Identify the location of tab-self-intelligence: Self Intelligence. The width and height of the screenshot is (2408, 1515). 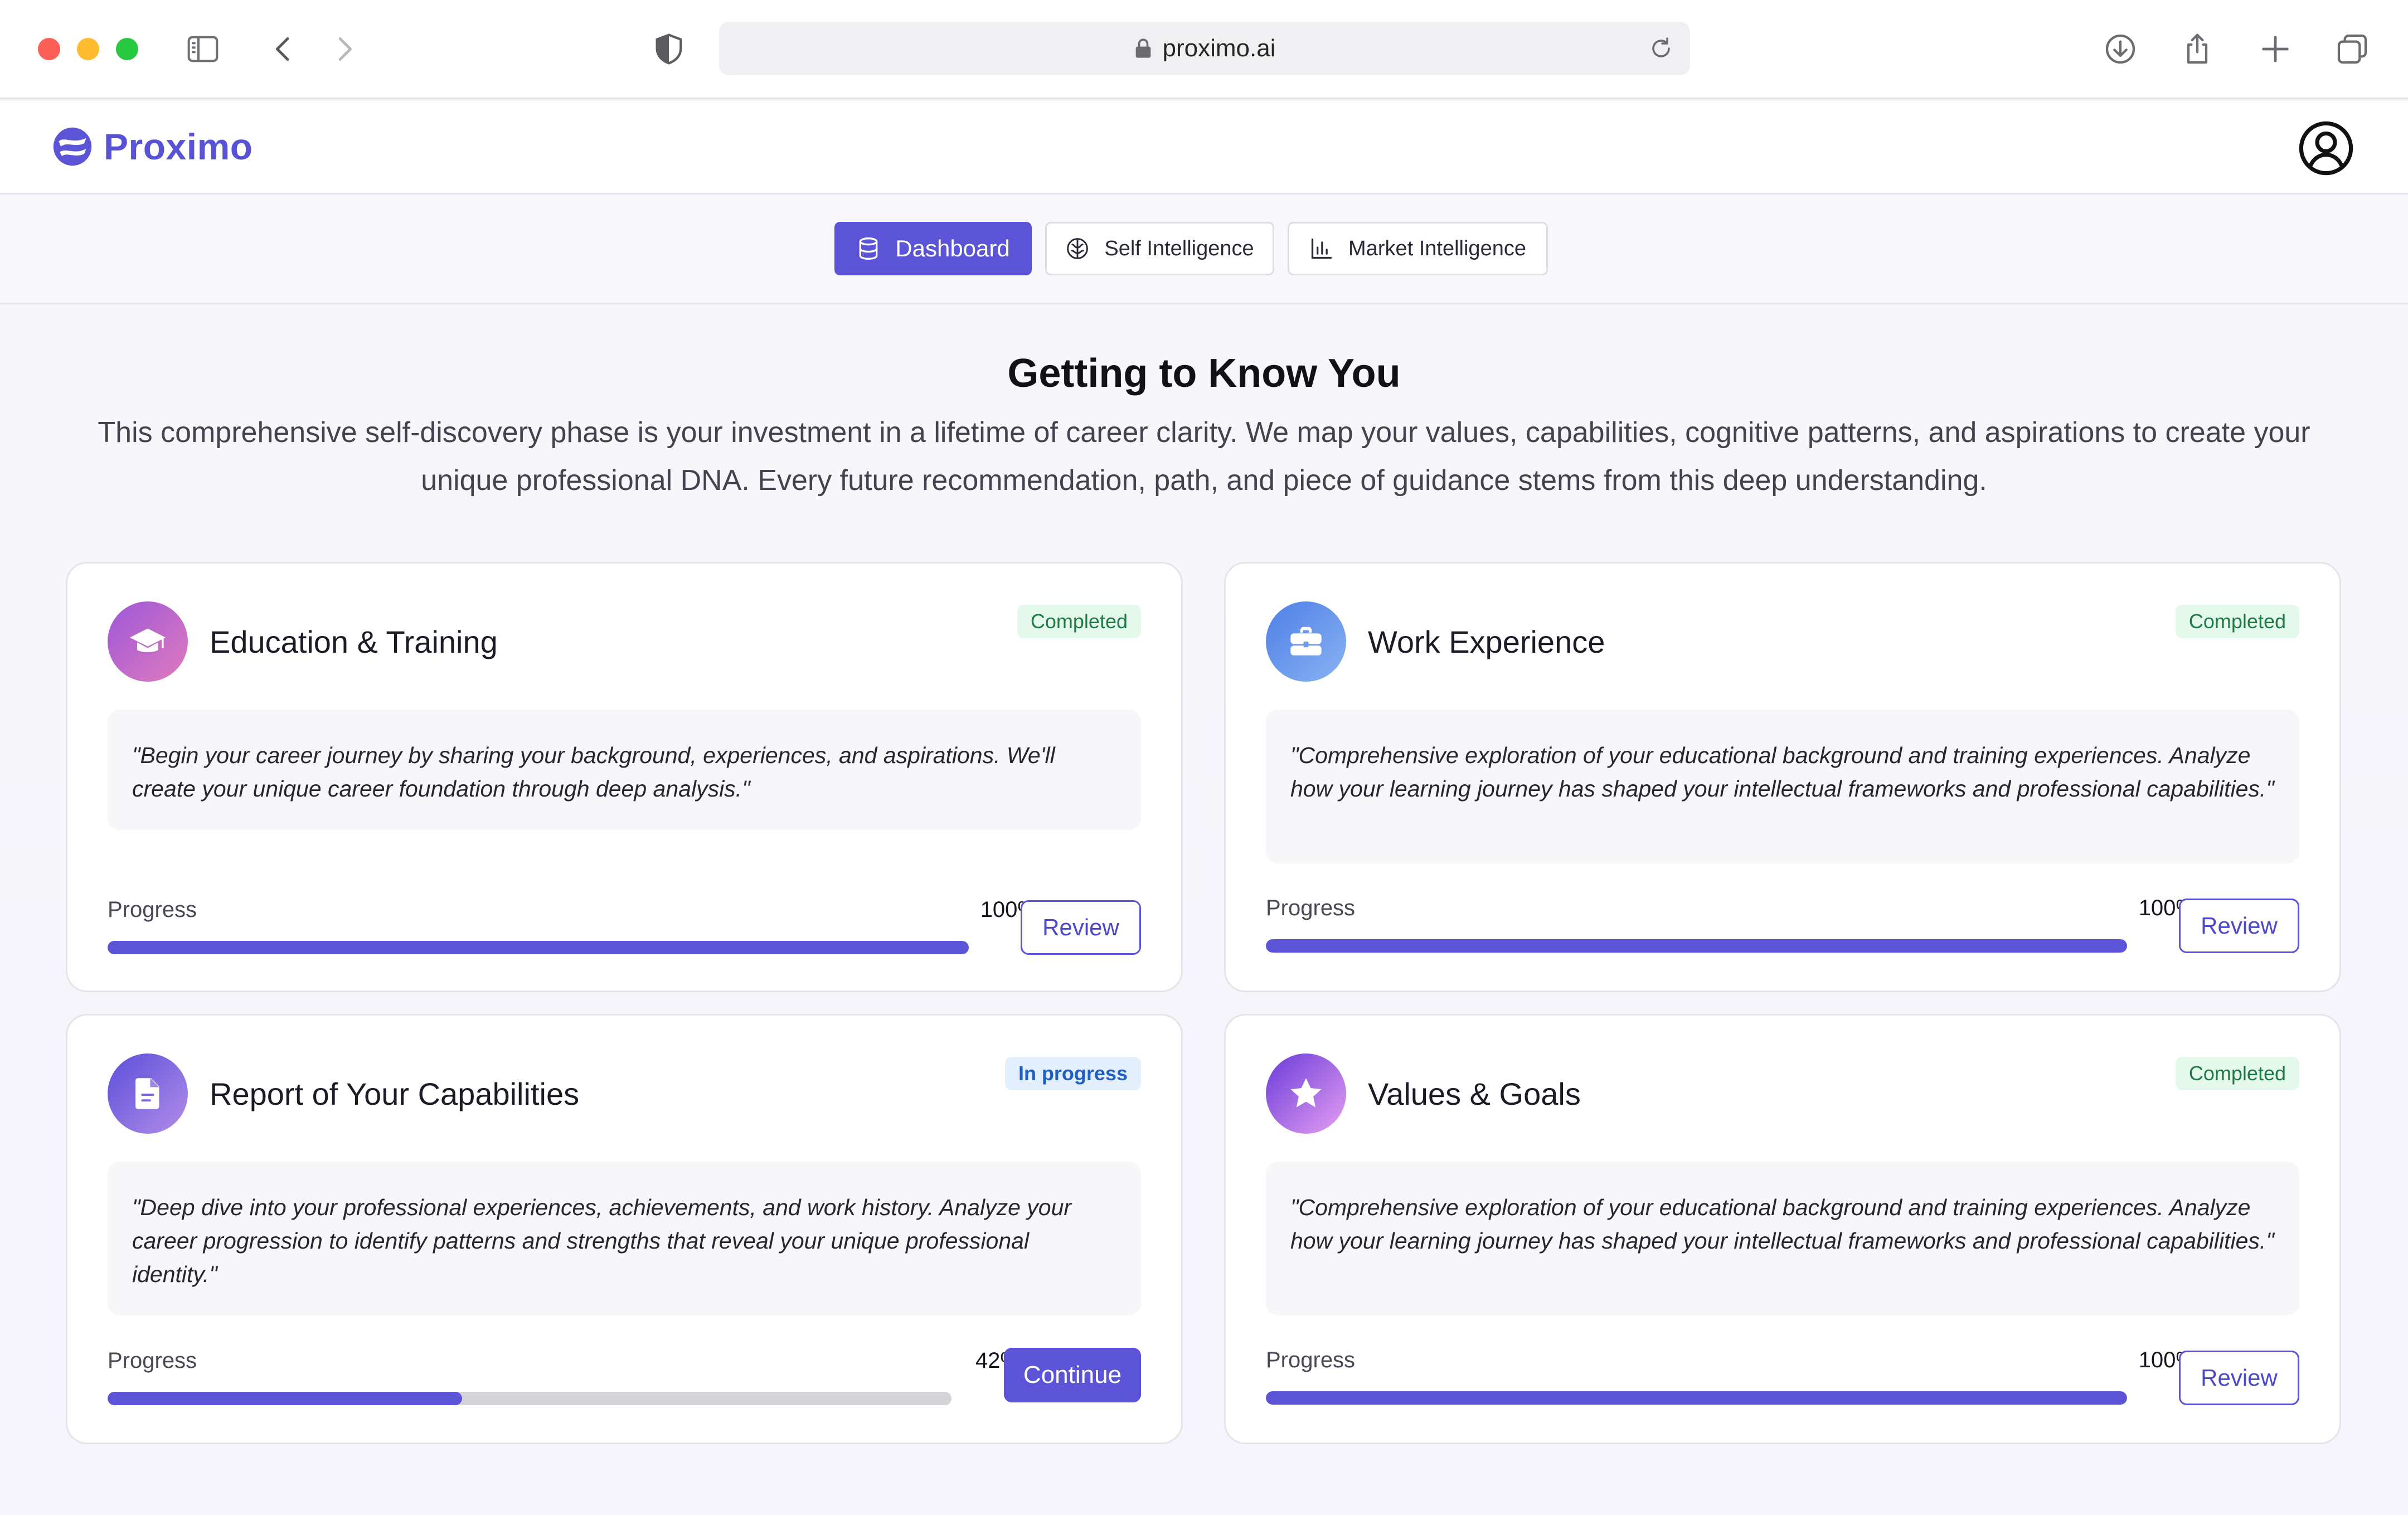
(1159, 248).